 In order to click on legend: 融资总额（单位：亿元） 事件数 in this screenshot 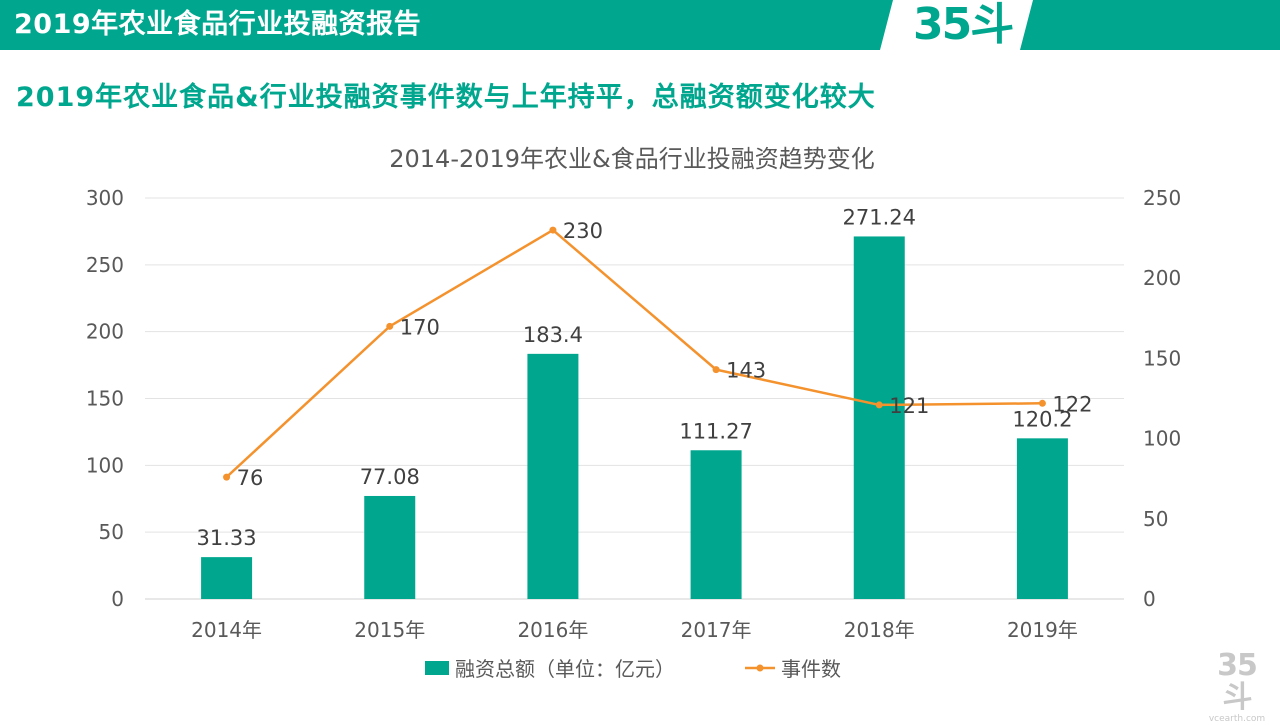, I will do `click(633, 669)`.